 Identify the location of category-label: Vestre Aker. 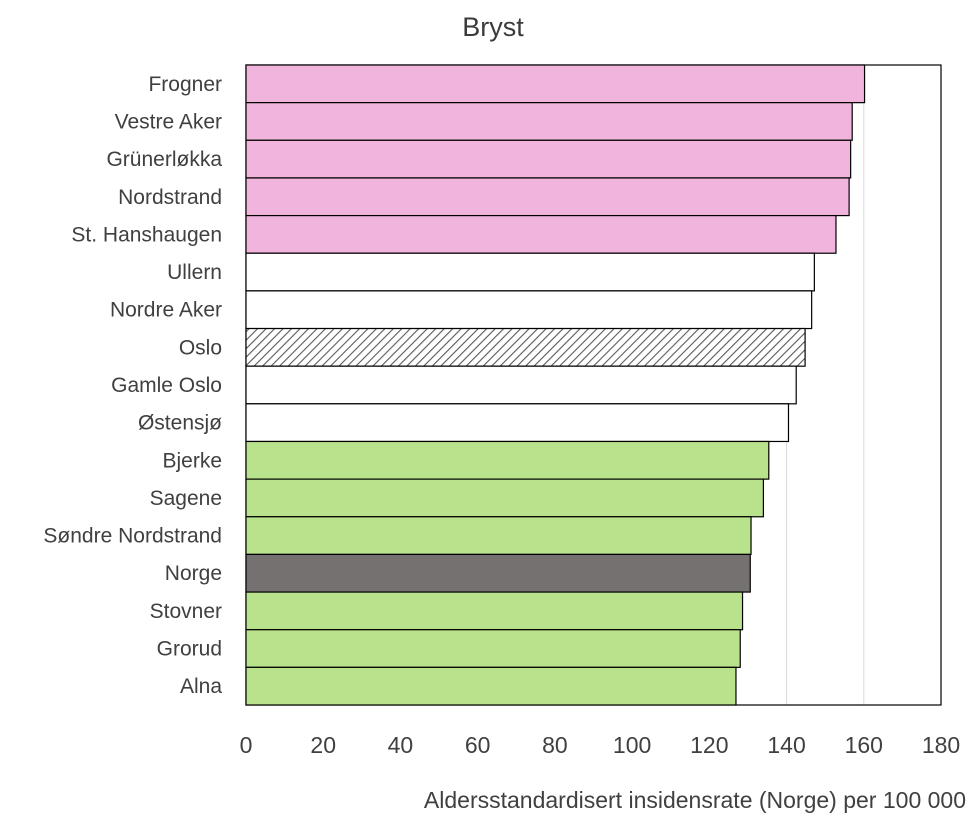
(168, 121).